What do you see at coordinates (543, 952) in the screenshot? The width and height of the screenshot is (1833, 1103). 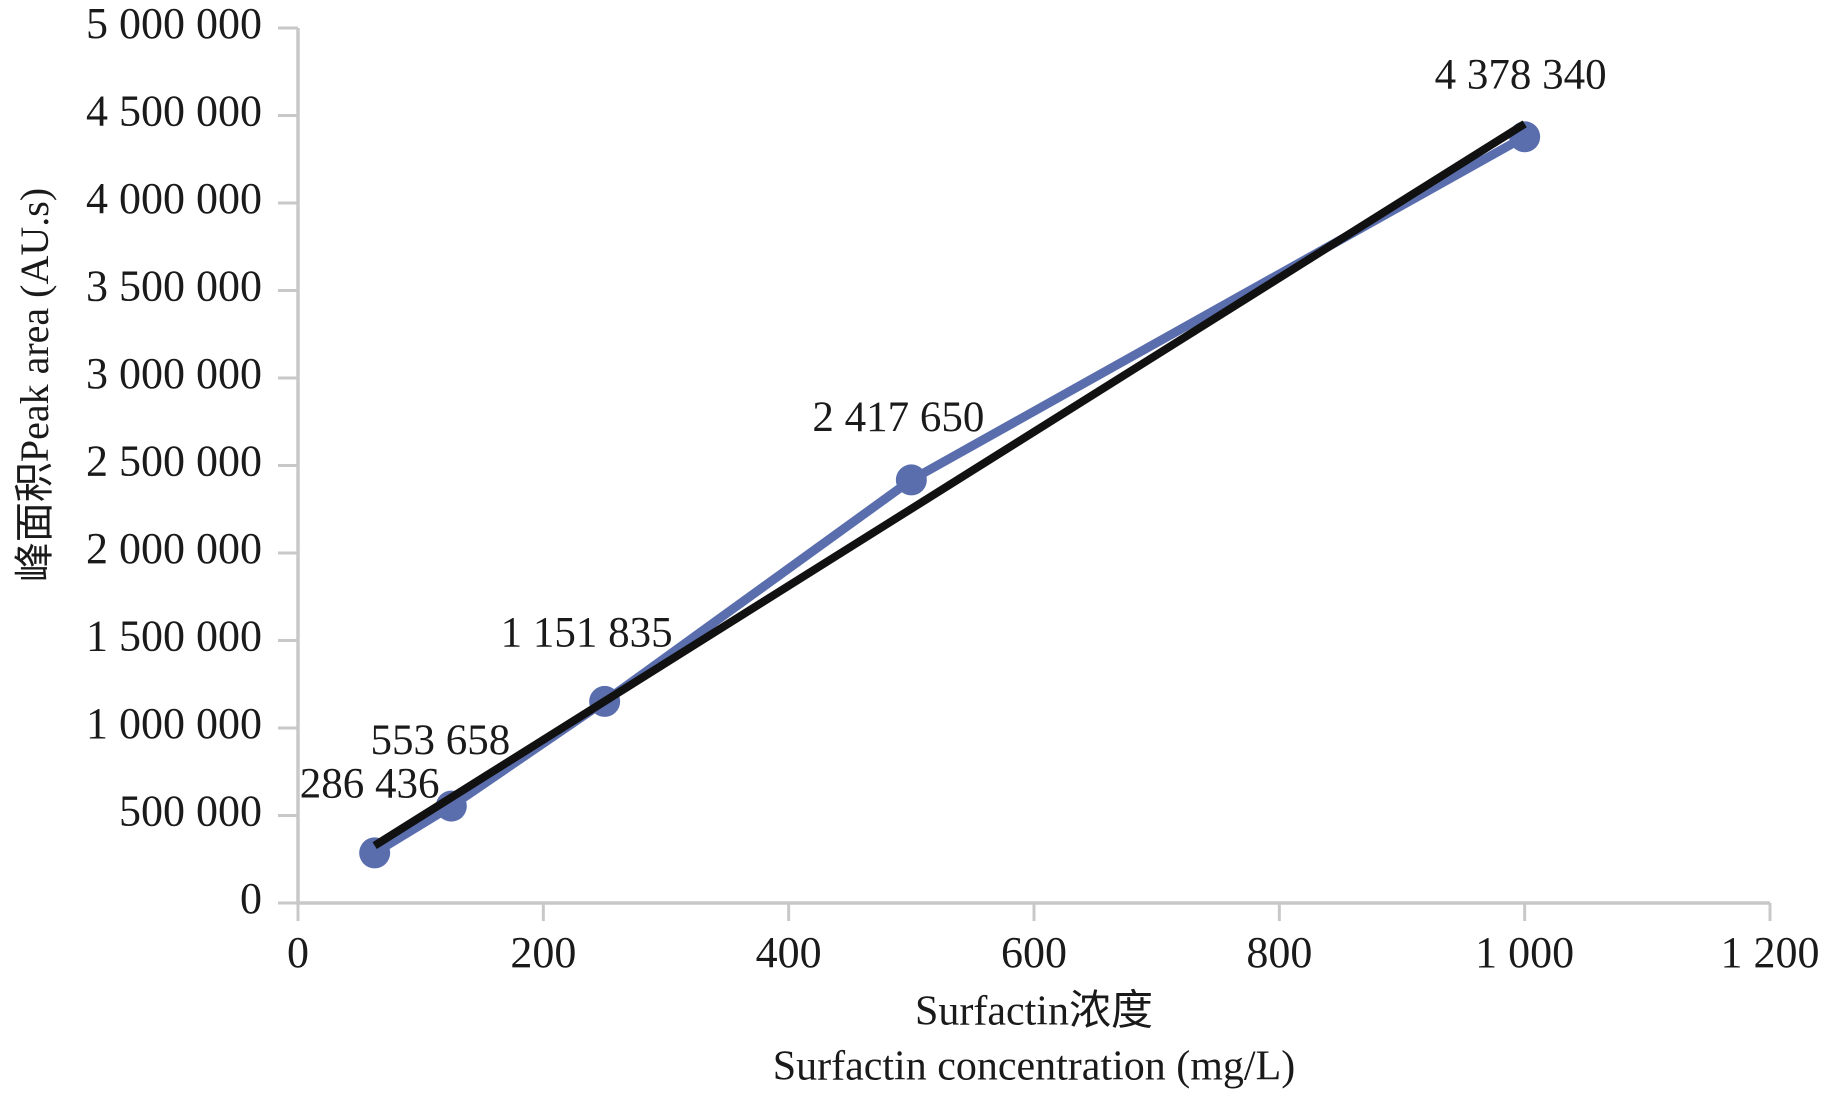 I see `x-tick-label: 200` at bounding box center [543, 952].